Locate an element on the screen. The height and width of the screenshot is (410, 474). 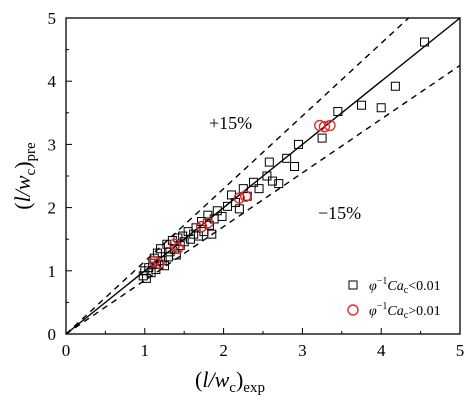
legend-high-sub: c is located at coordinates (406, 315).